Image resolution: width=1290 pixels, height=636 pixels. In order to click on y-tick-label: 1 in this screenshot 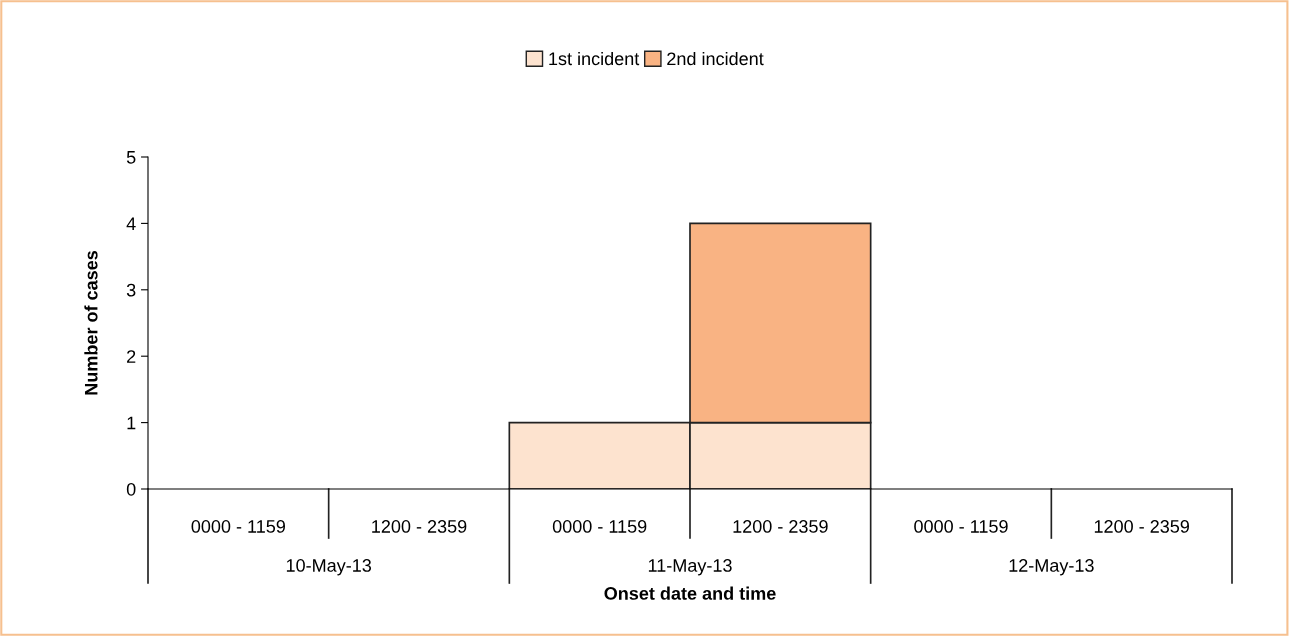, I will do `click(131, 423)`.